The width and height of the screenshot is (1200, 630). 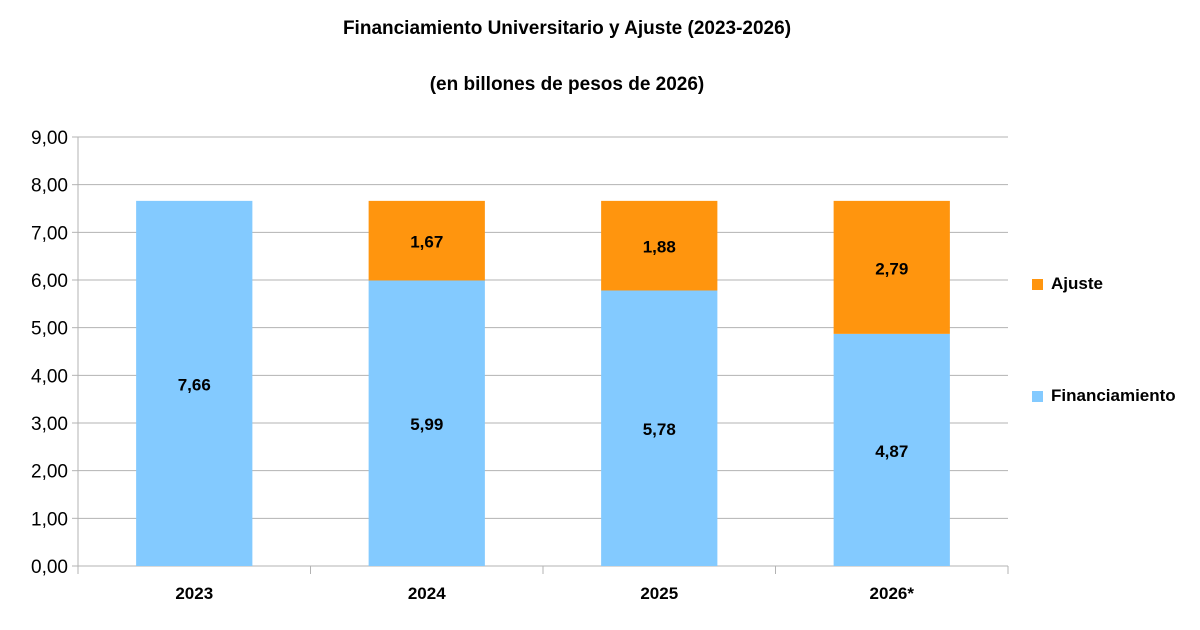 What do you see at coordinates (194, 593) in the screenshot?
I see `x-tick-label: 2023` at bounding box center [194, 593].